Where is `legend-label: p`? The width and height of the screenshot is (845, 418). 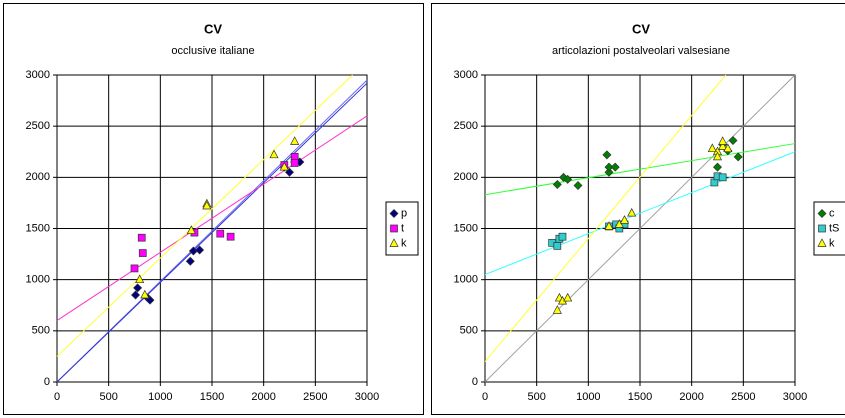
legend-label: p is located at coordinates (404, 213).